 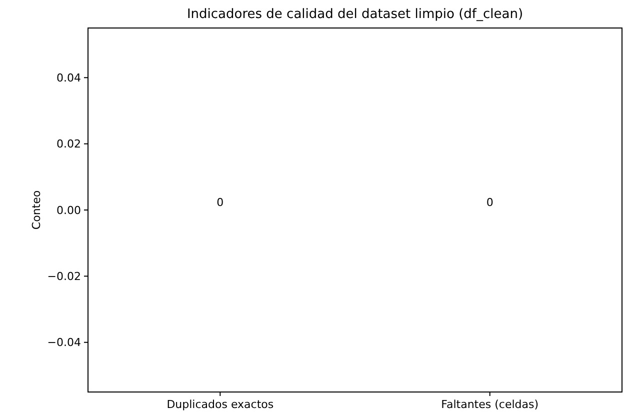 What do you see at coordinates (355, 14) in the screenshot?
I see `chart-title: Indicadores de calidad del dataset limpio (df_clean)` at bounding box center [355, 14].